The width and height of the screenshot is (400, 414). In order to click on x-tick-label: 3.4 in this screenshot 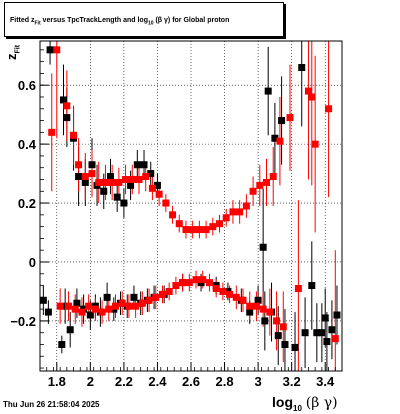, I will do `click(325, 381)`.